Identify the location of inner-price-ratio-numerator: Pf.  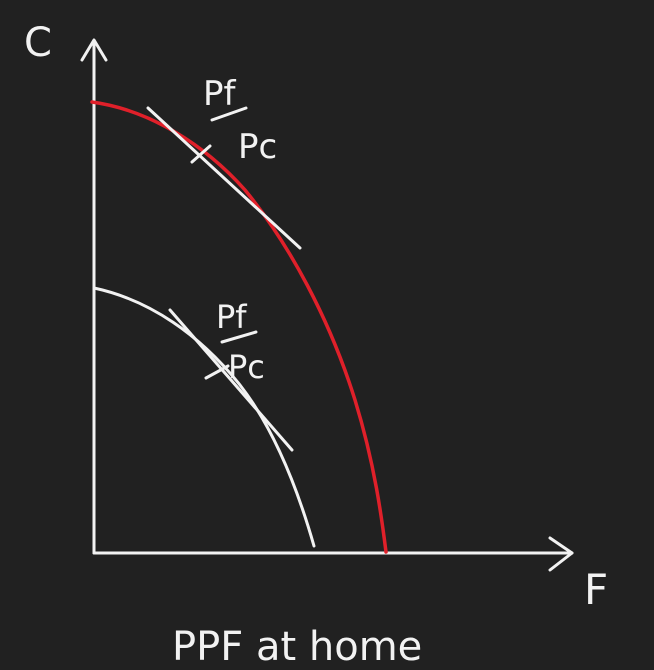
(231, 317).